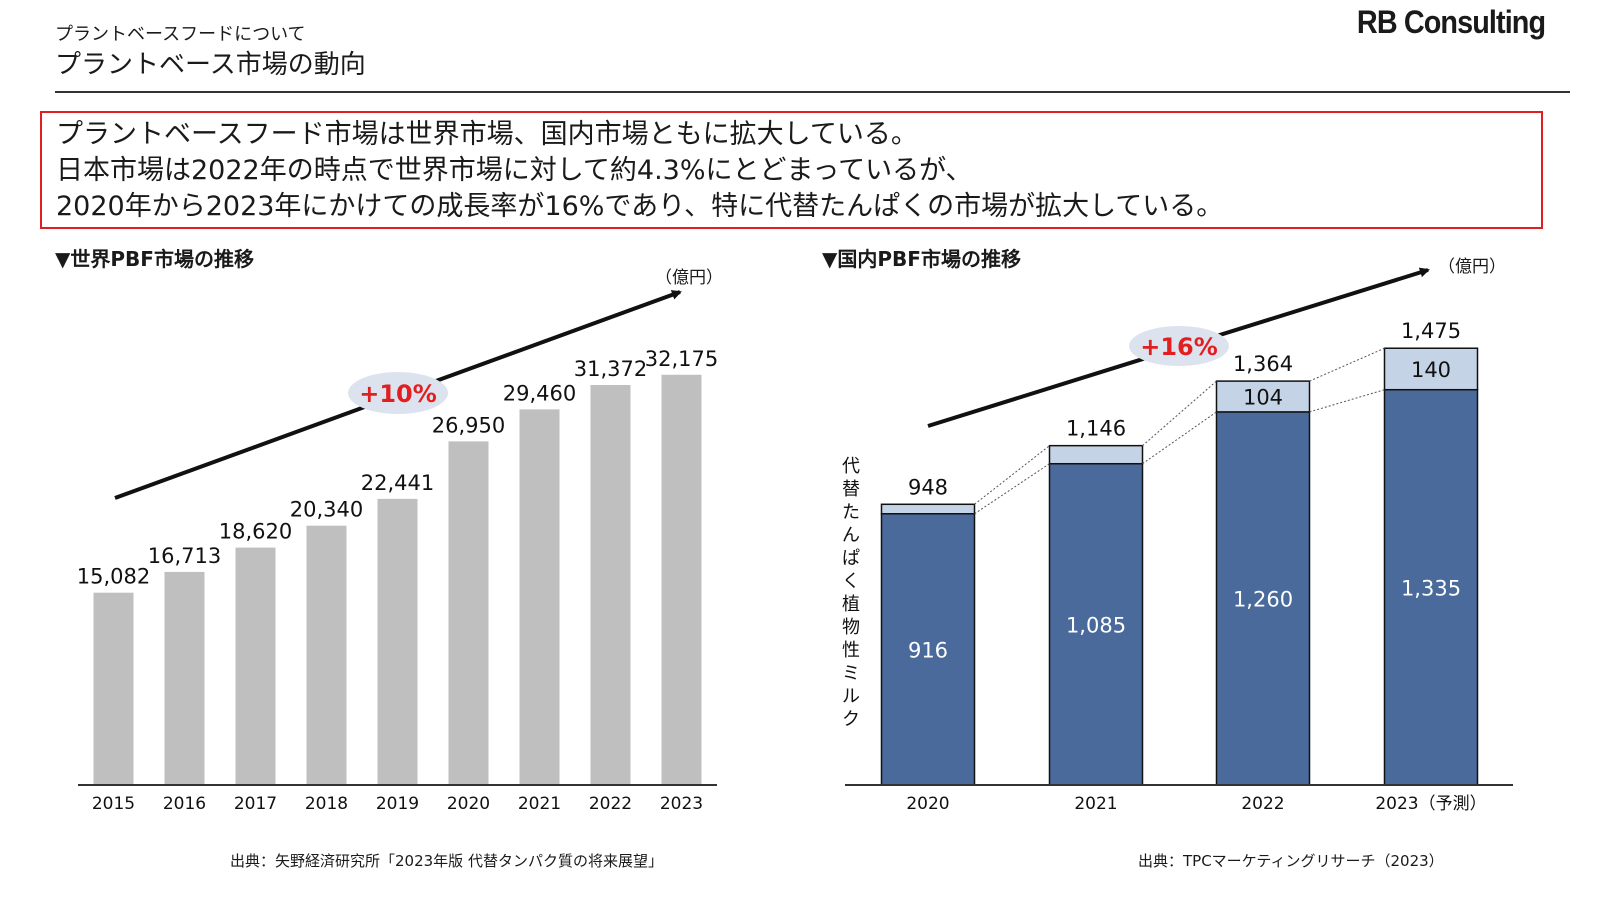 This screenshot has height=900, width=1600. What do you see at coordinates (255, 804) in the screenshot?
I see `x-tick-label: 2017` at bounding box center [255, 804].